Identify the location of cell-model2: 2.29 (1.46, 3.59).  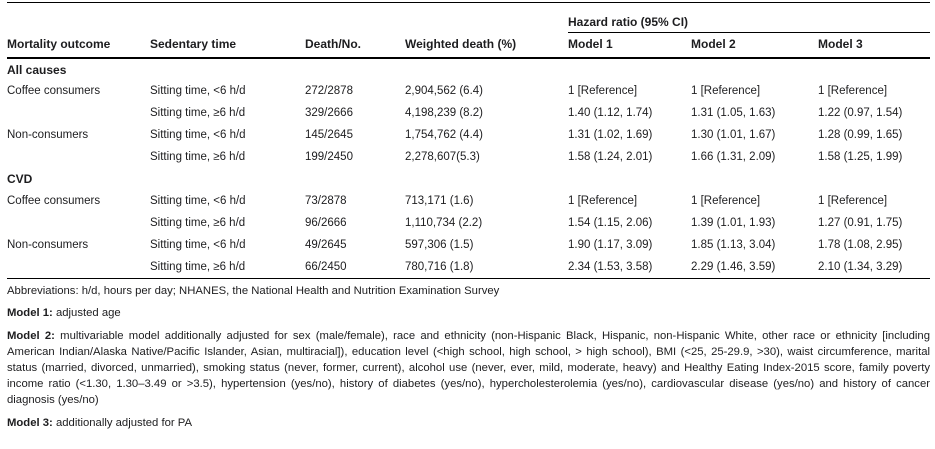
(733, 266).